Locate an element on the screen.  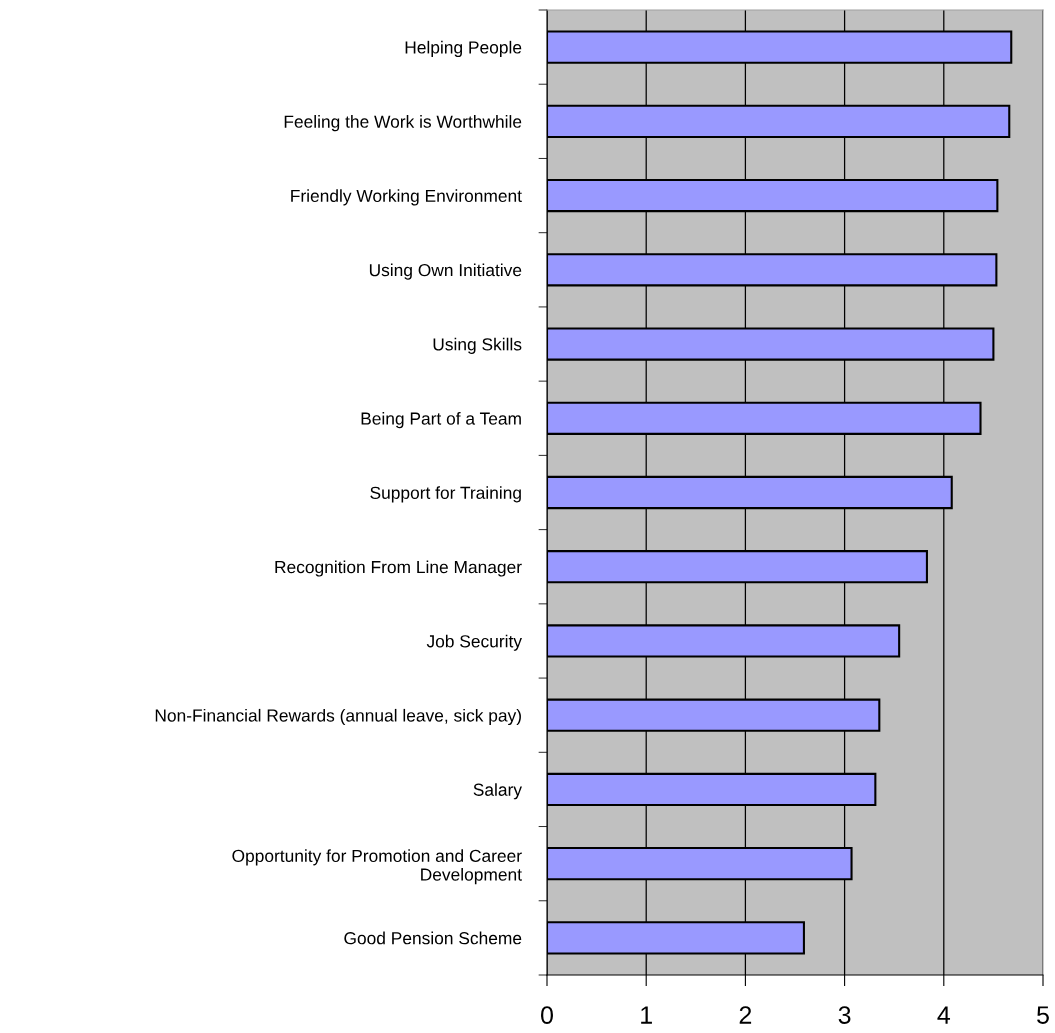
x-tick-label: 2 is located at coordinates (745, 1015).